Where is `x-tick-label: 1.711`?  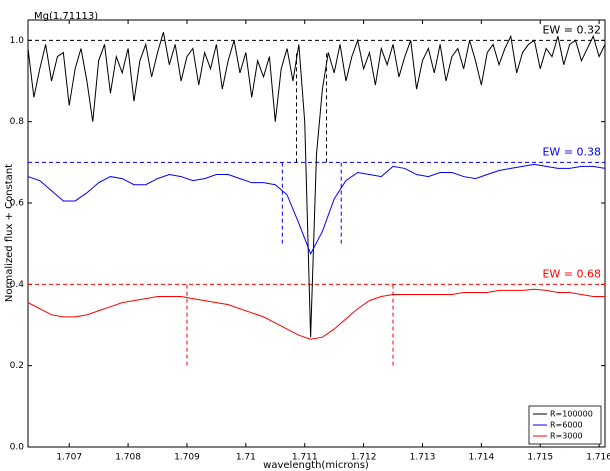
x-tick-label: 1.711 is located at coordinates (305, 458).